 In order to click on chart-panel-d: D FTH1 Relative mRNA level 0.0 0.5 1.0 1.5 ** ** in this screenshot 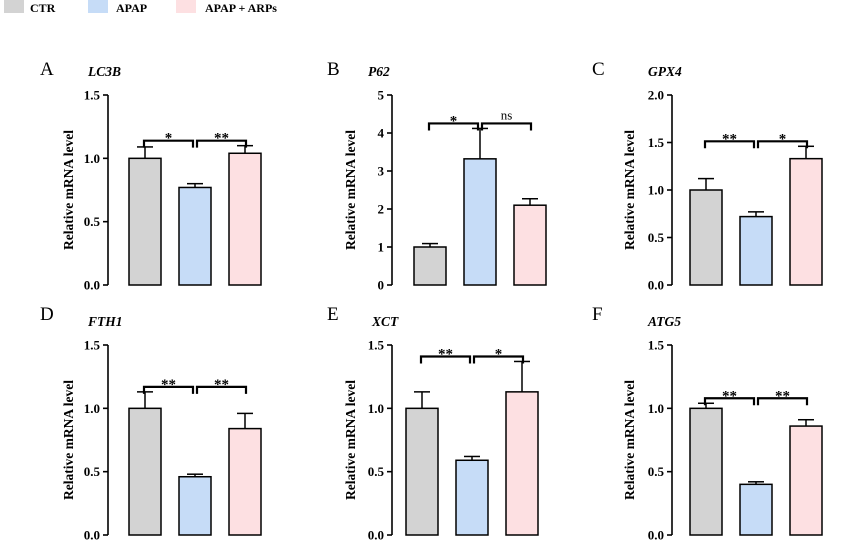, I will do `click(151, 422)`.